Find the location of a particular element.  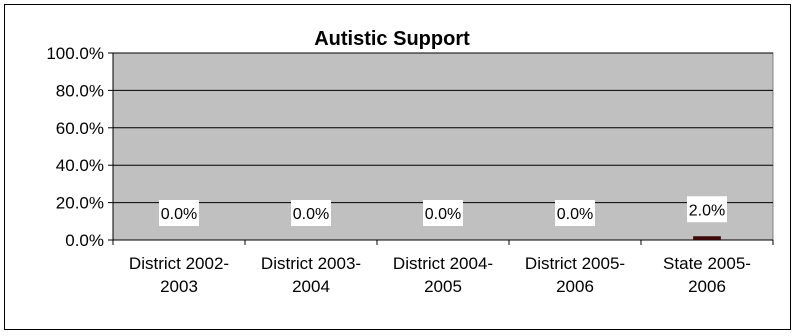

chart-title: Autistic Support is located at coordinates (392, 39).